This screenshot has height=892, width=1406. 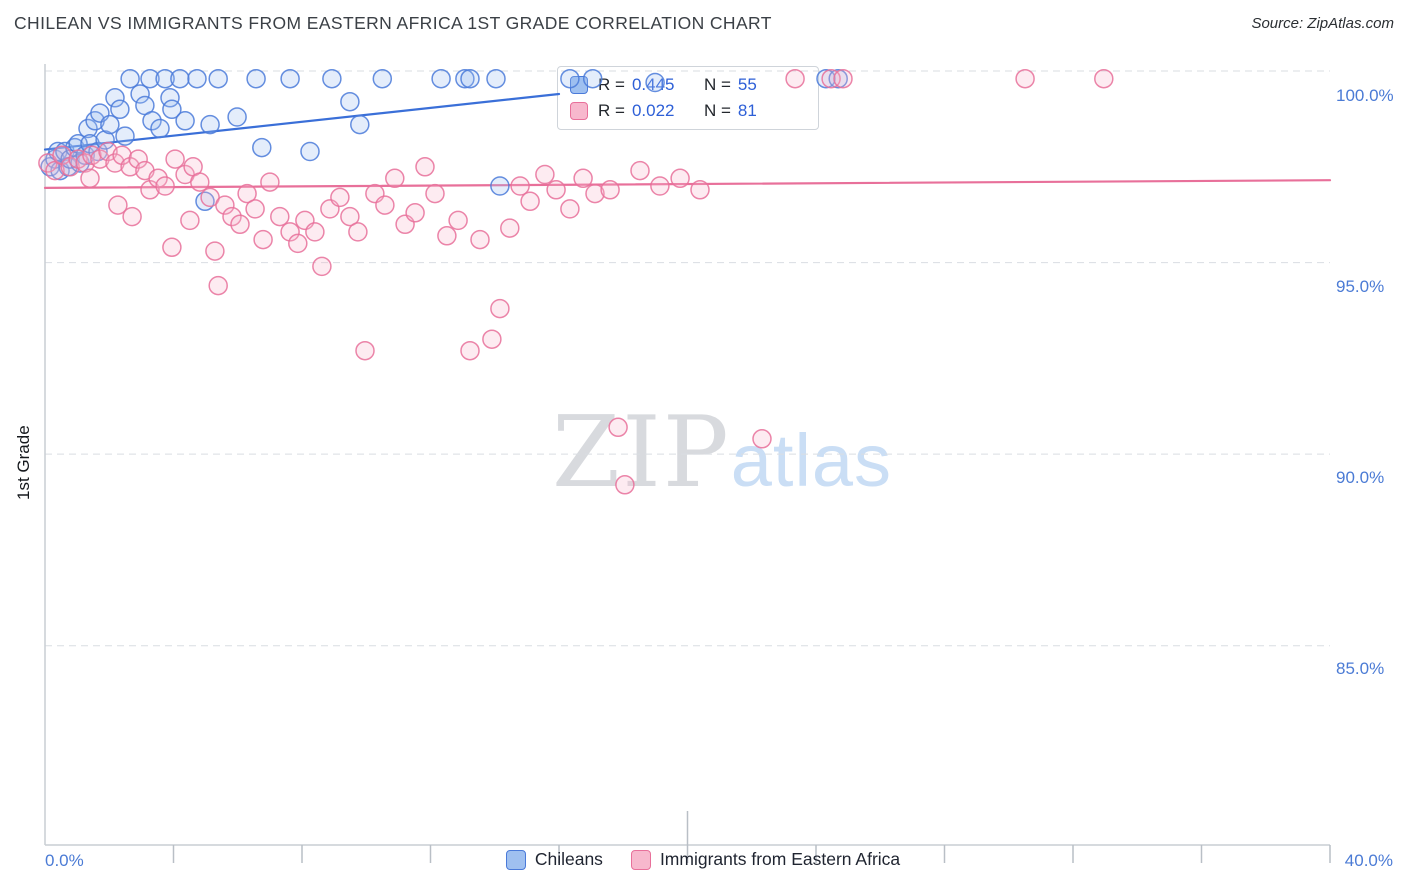 I want to click on r-value: 0.022, so click(x=653, y=110).